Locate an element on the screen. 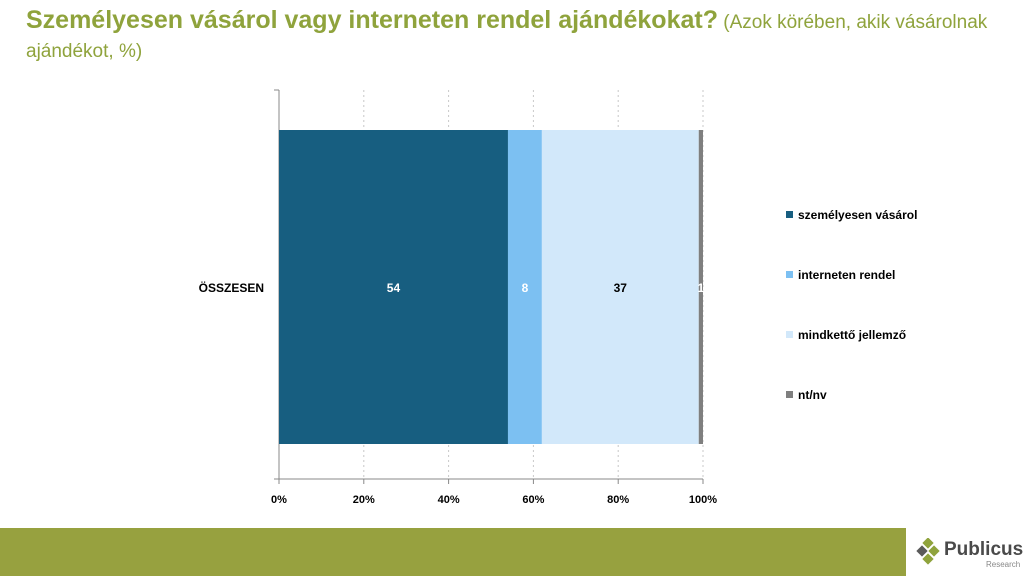 Image resolution: width=1024 pixels, height=576 pixels. logo-tagline: Research is located at coordinates (1003, 564).